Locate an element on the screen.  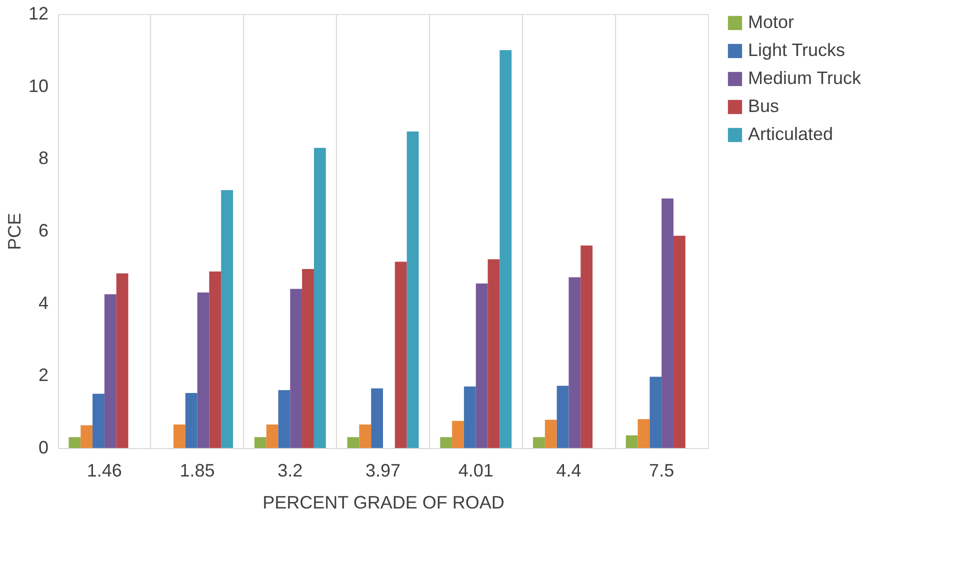
y-tick-label: 8 is located at coordinates (43, 158).